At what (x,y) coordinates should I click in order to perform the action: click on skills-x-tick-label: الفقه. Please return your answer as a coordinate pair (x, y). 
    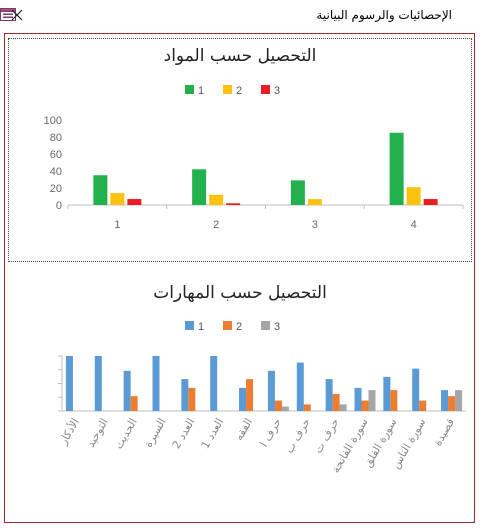
    Looking at the image, I should click on (243, 429).